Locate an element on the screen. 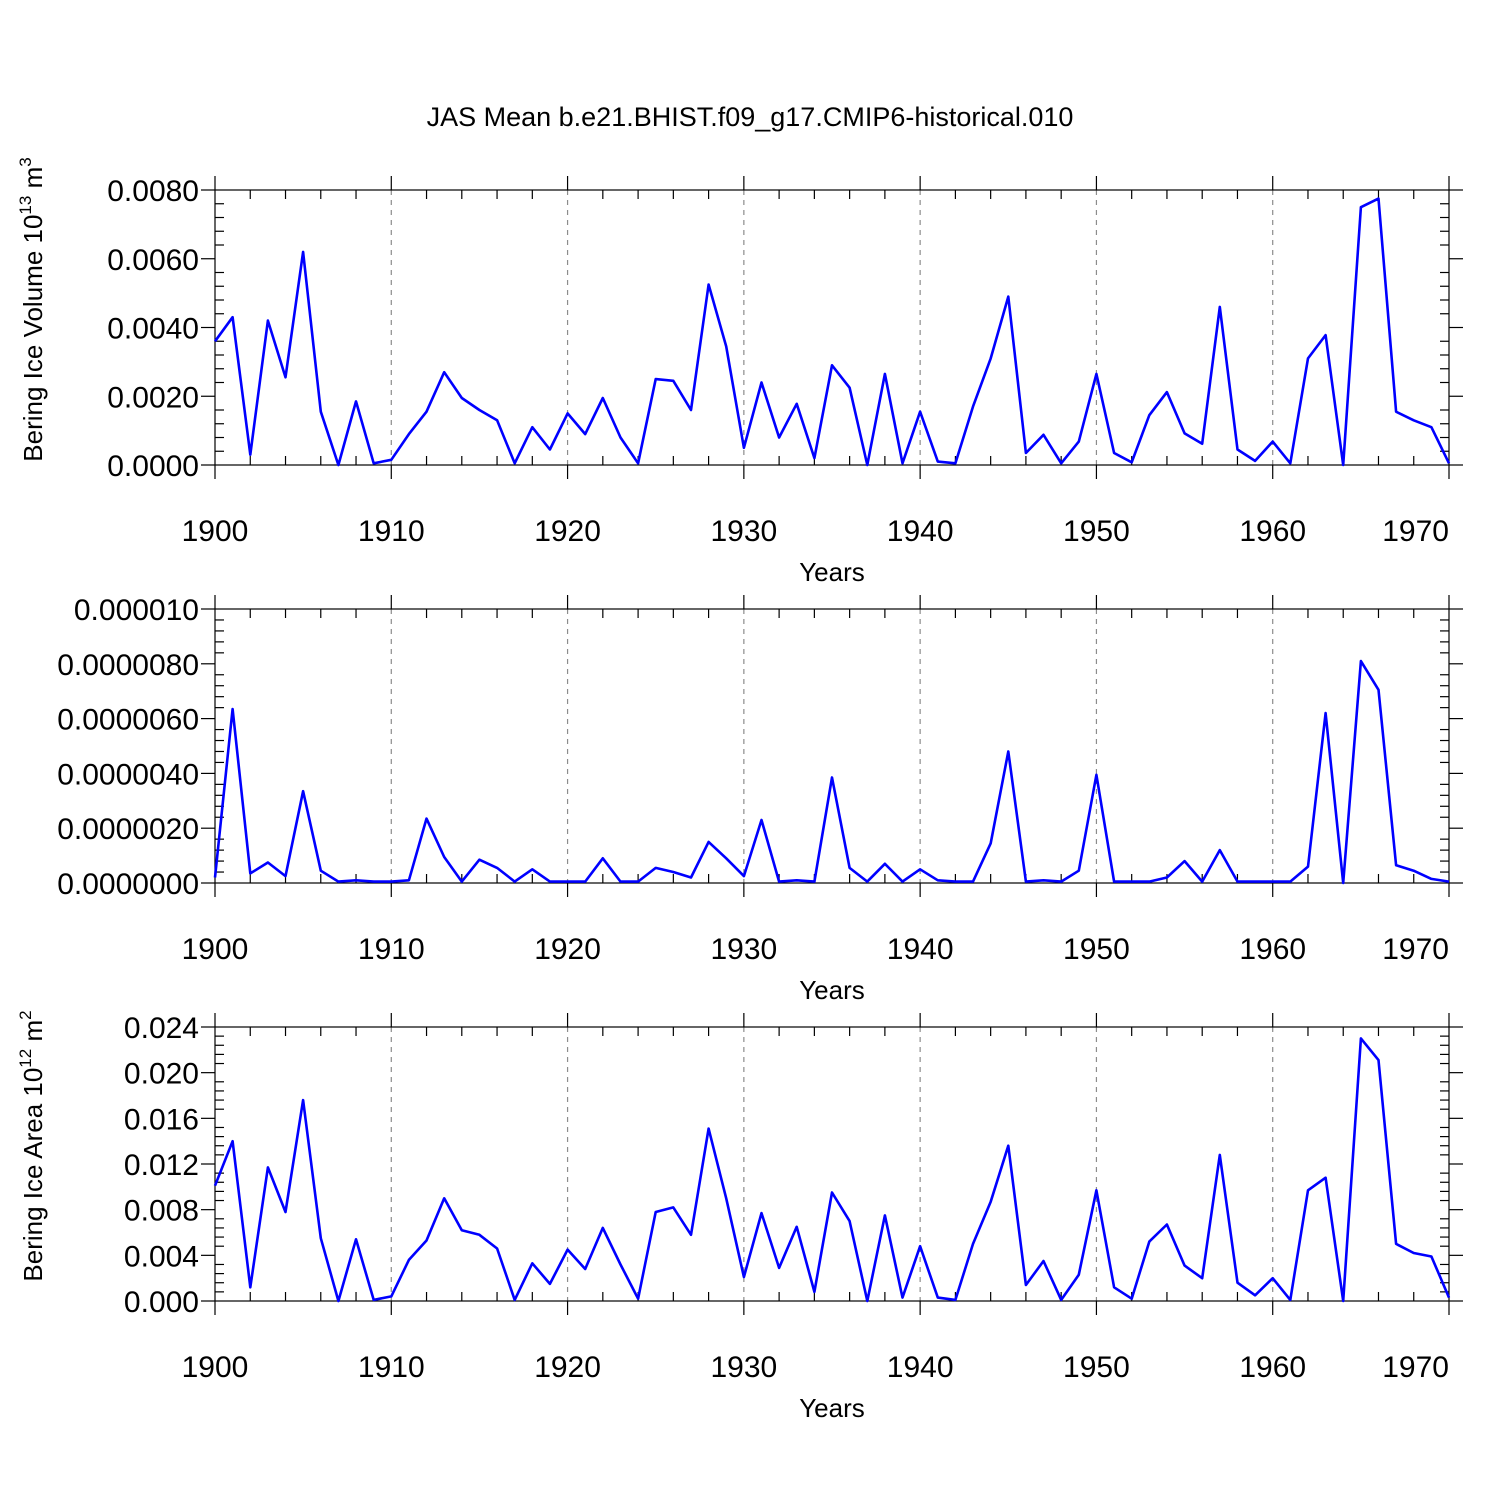  x-tick-label: 1950 is located at coordinates (1096, 1367).